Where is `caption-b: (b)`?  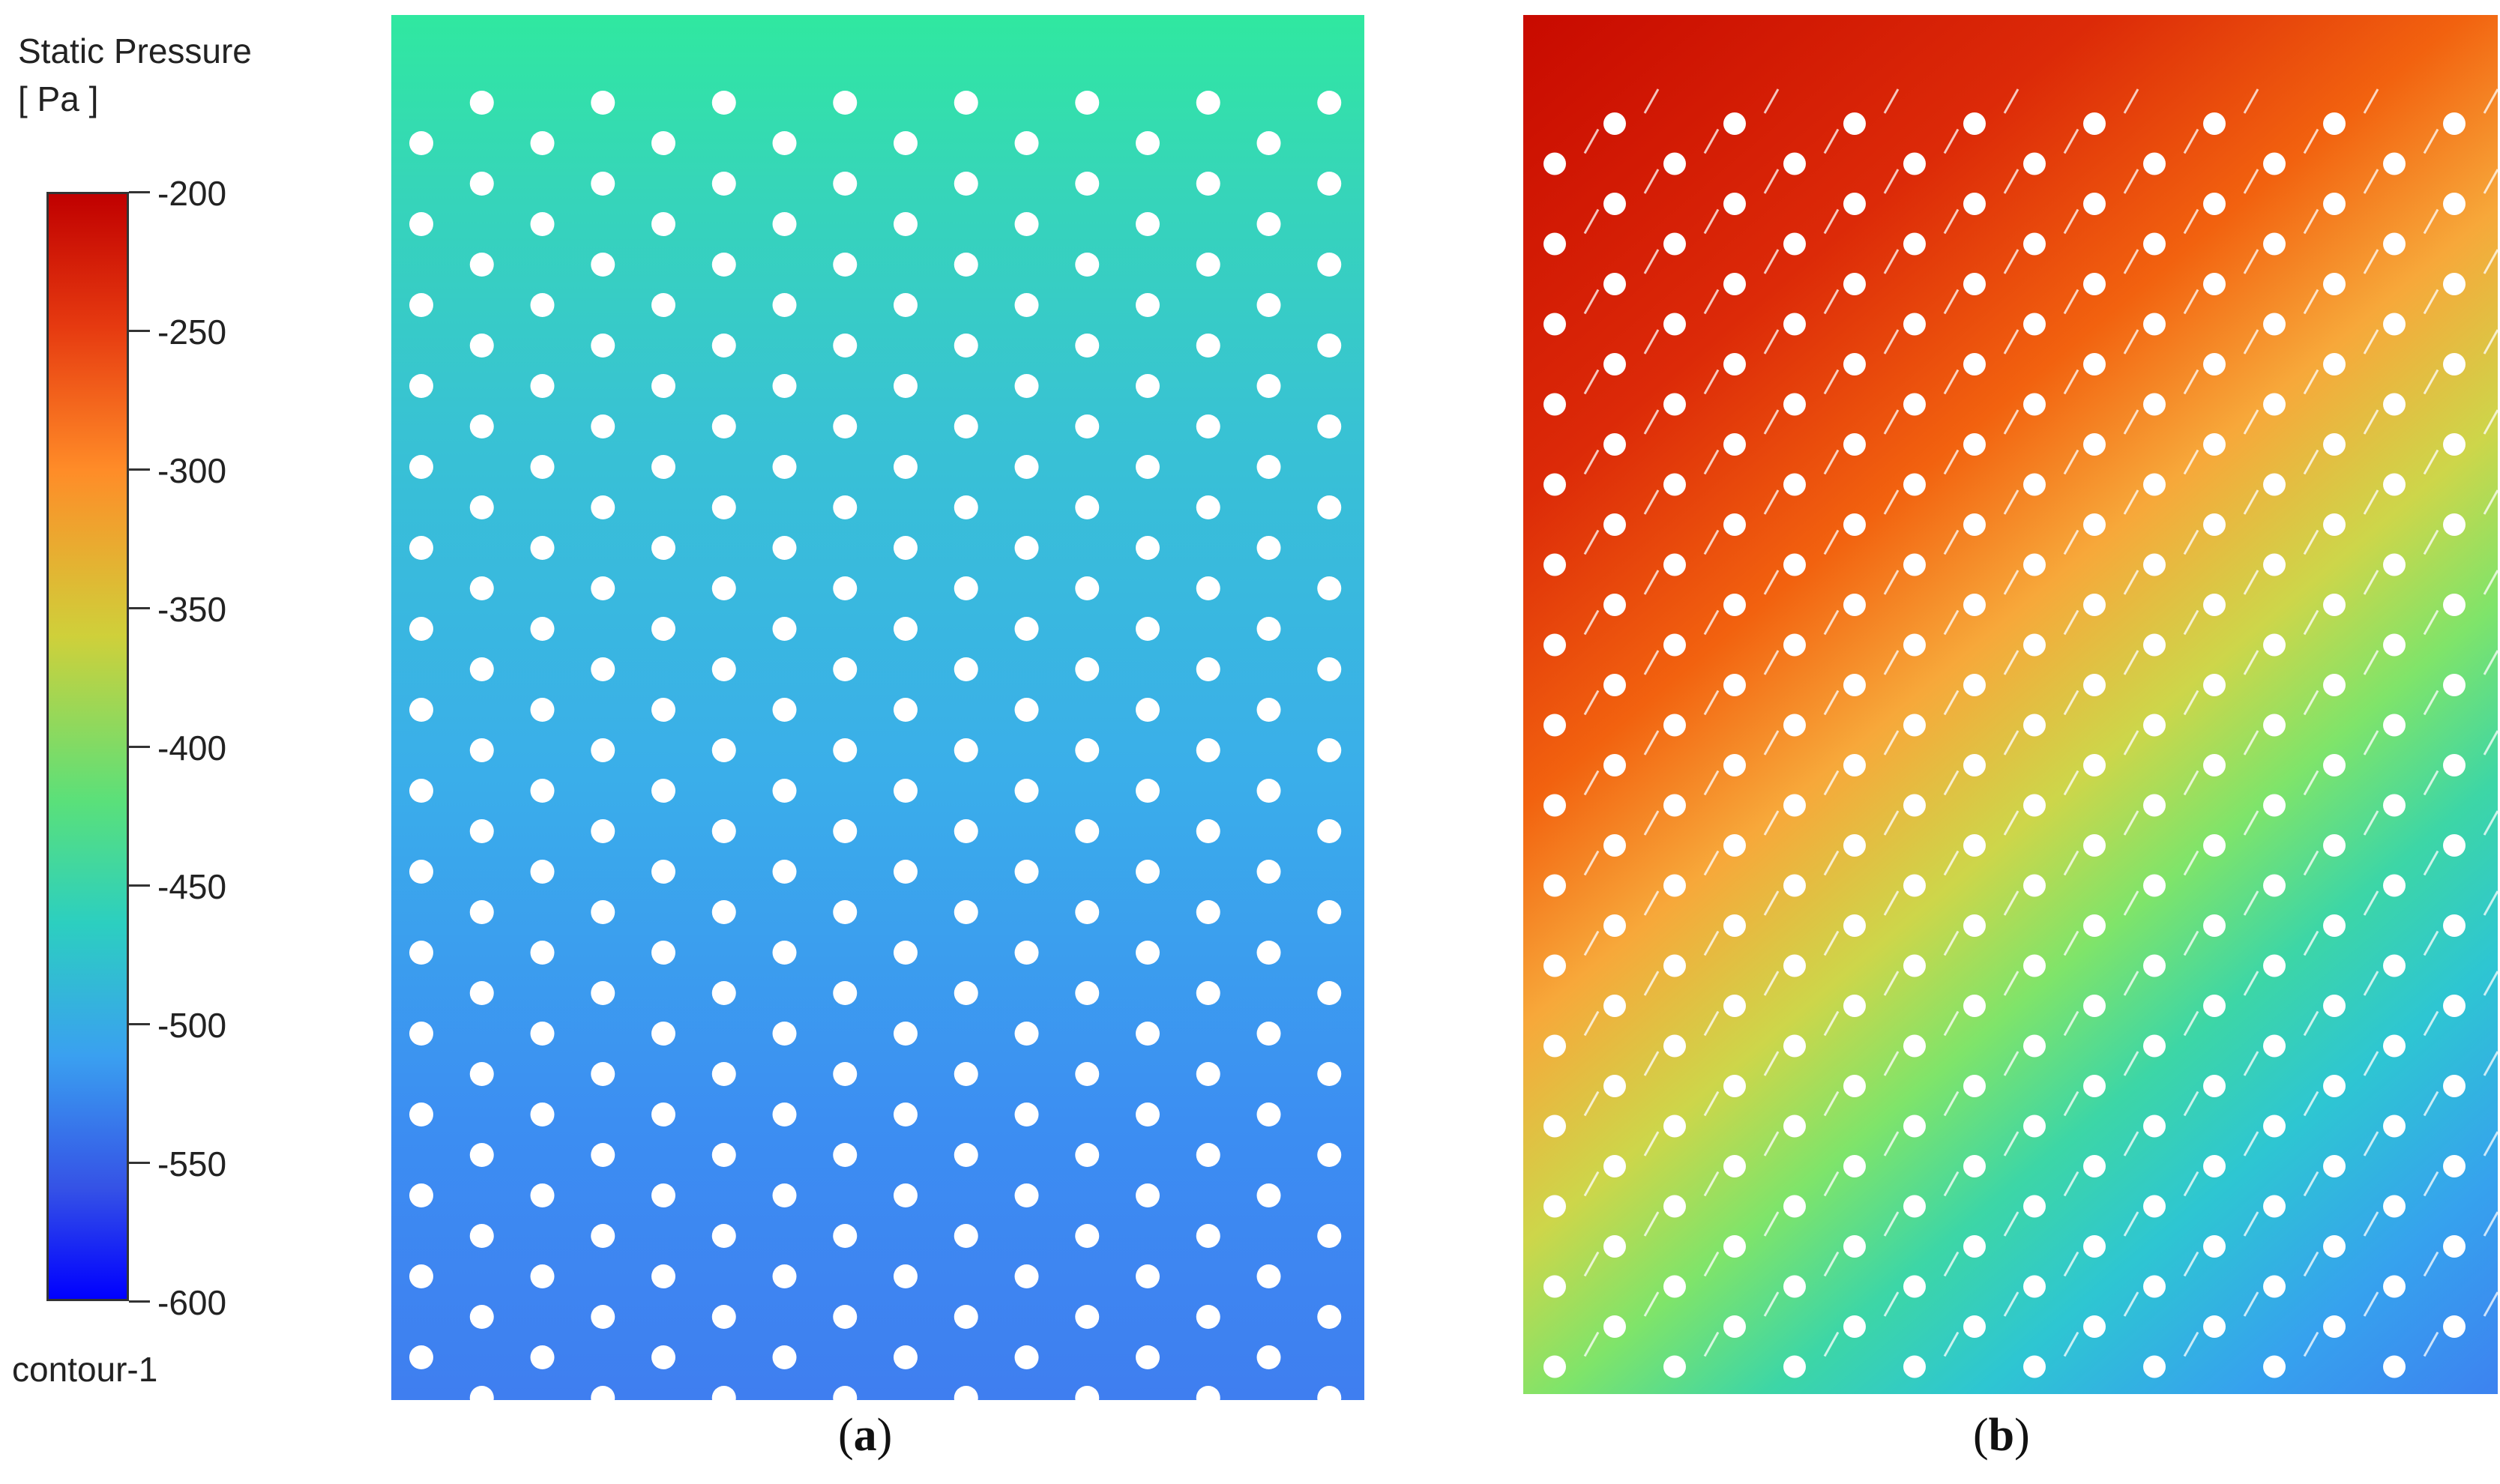
caption-b: (b) is located at coordinates (2001, 1436).